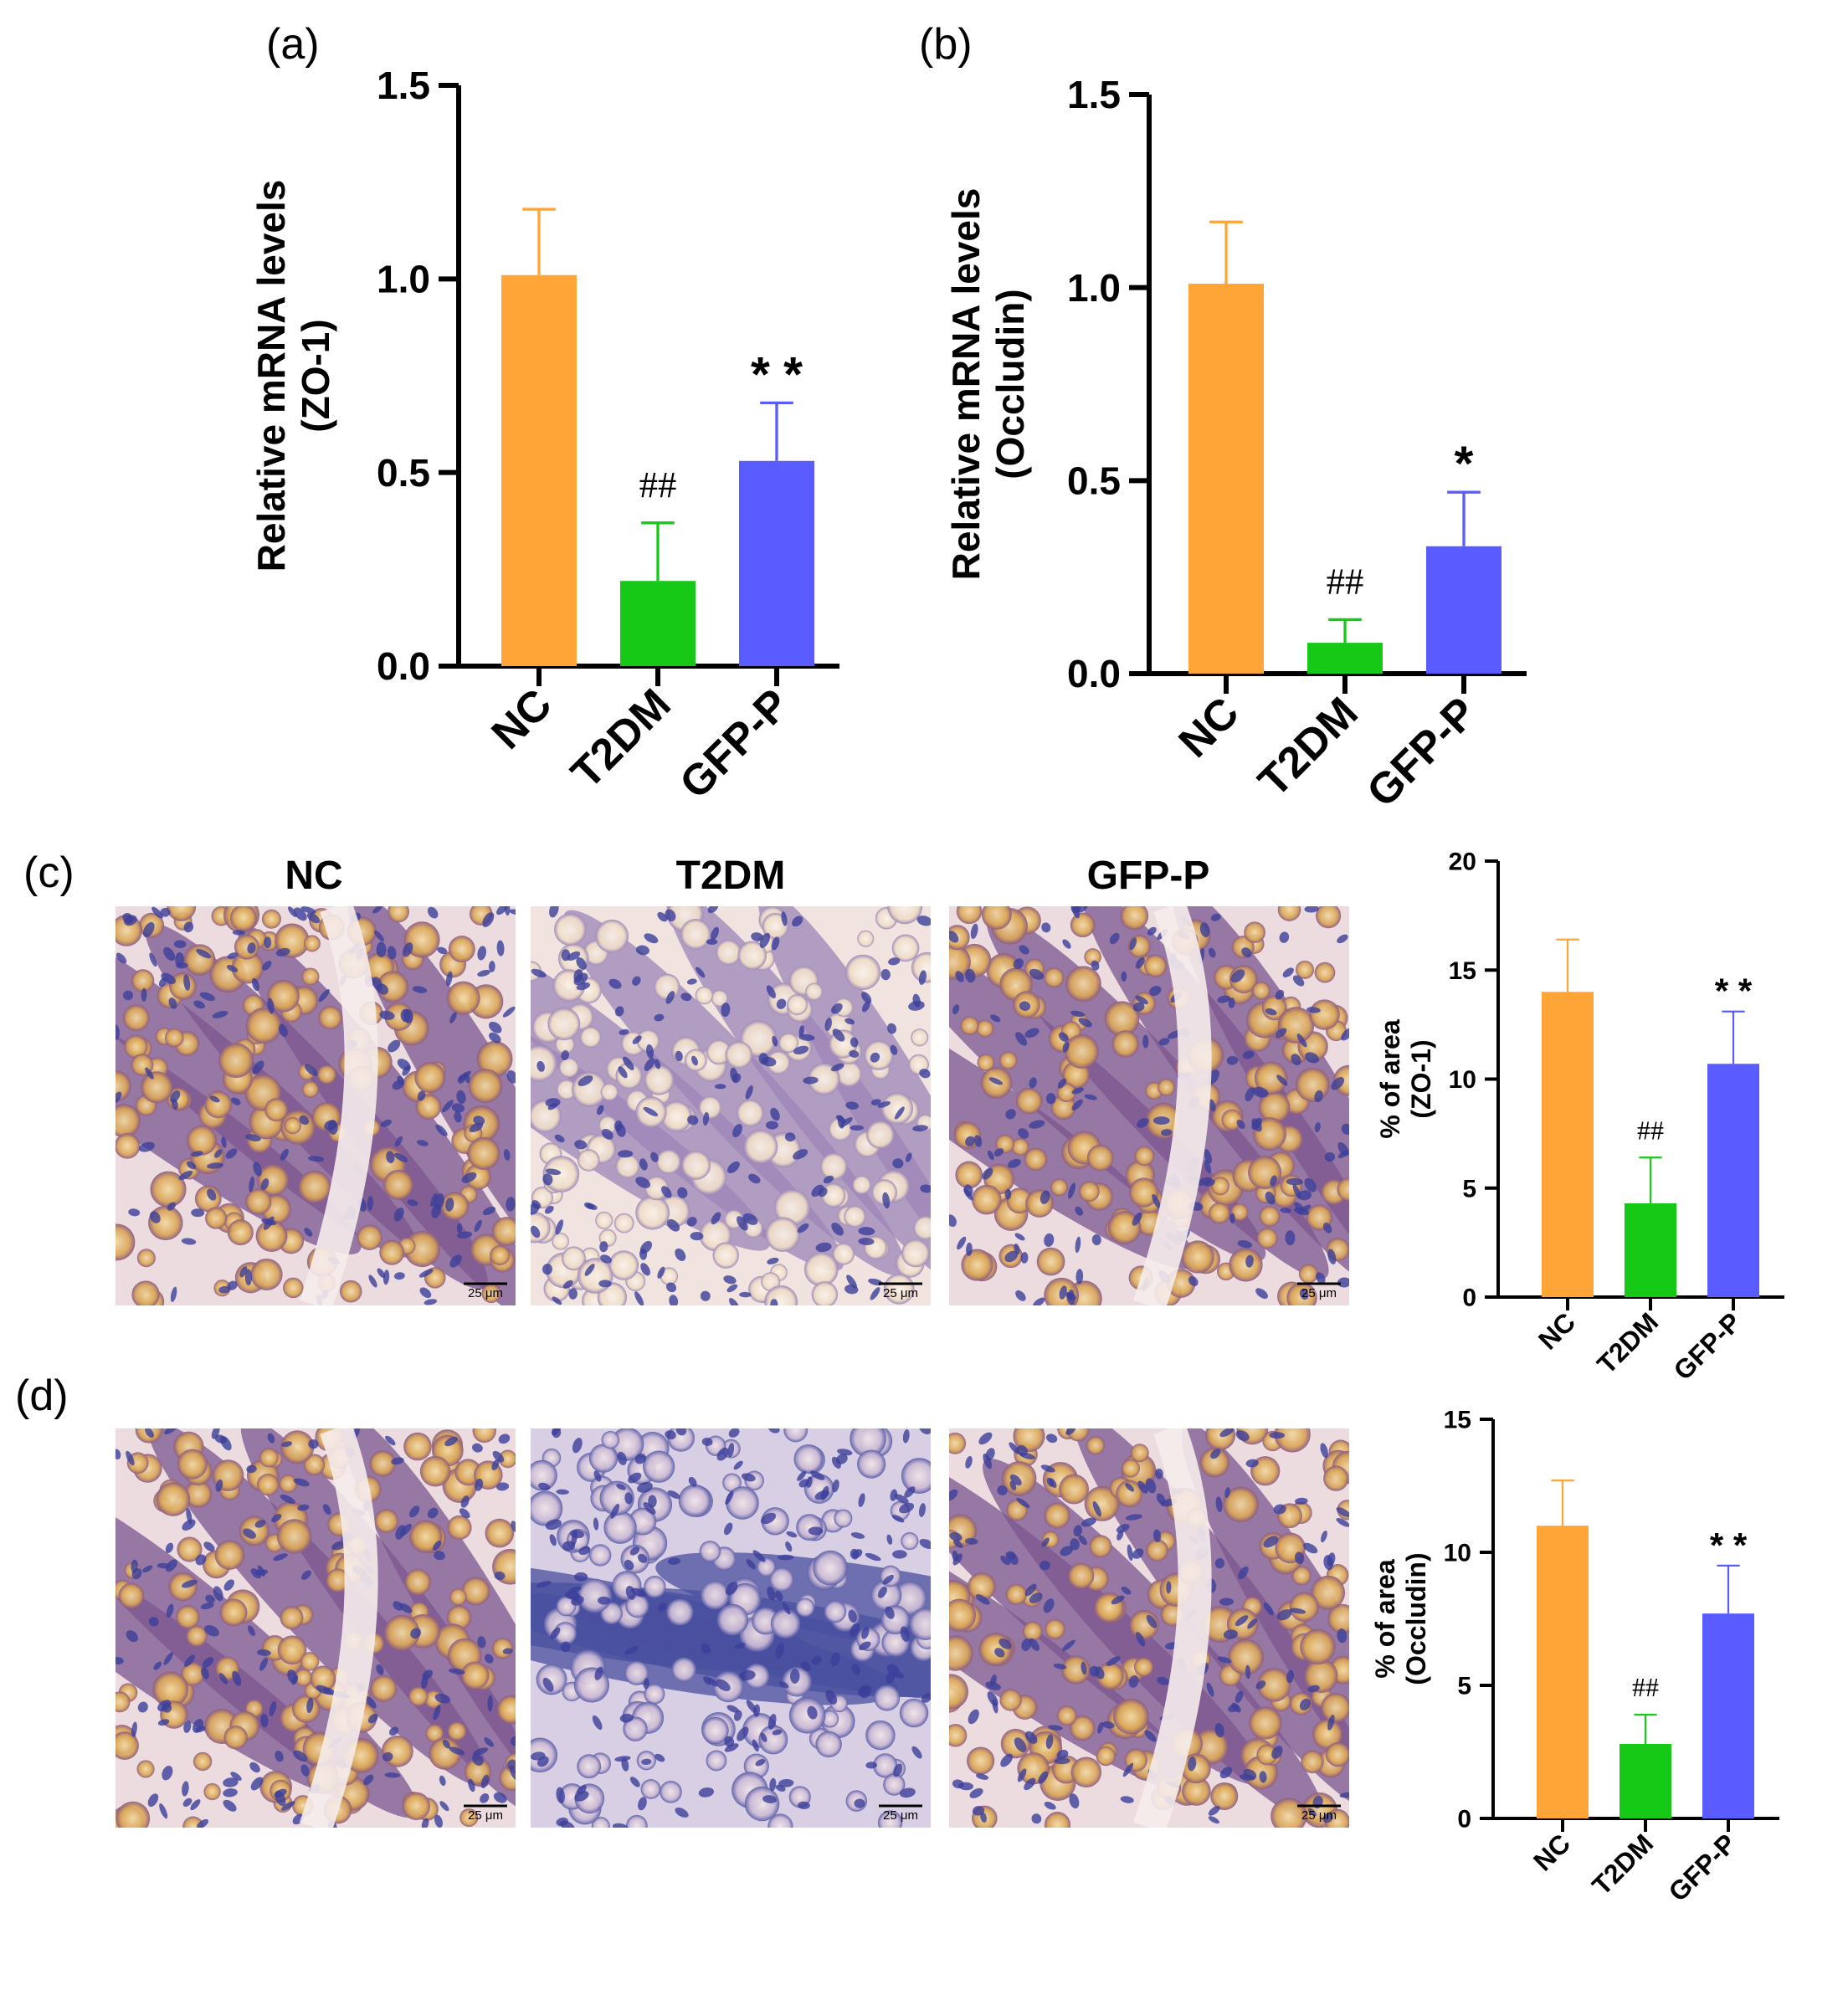  I want to click on significance-gfp-p: *, so click(1465, 464).